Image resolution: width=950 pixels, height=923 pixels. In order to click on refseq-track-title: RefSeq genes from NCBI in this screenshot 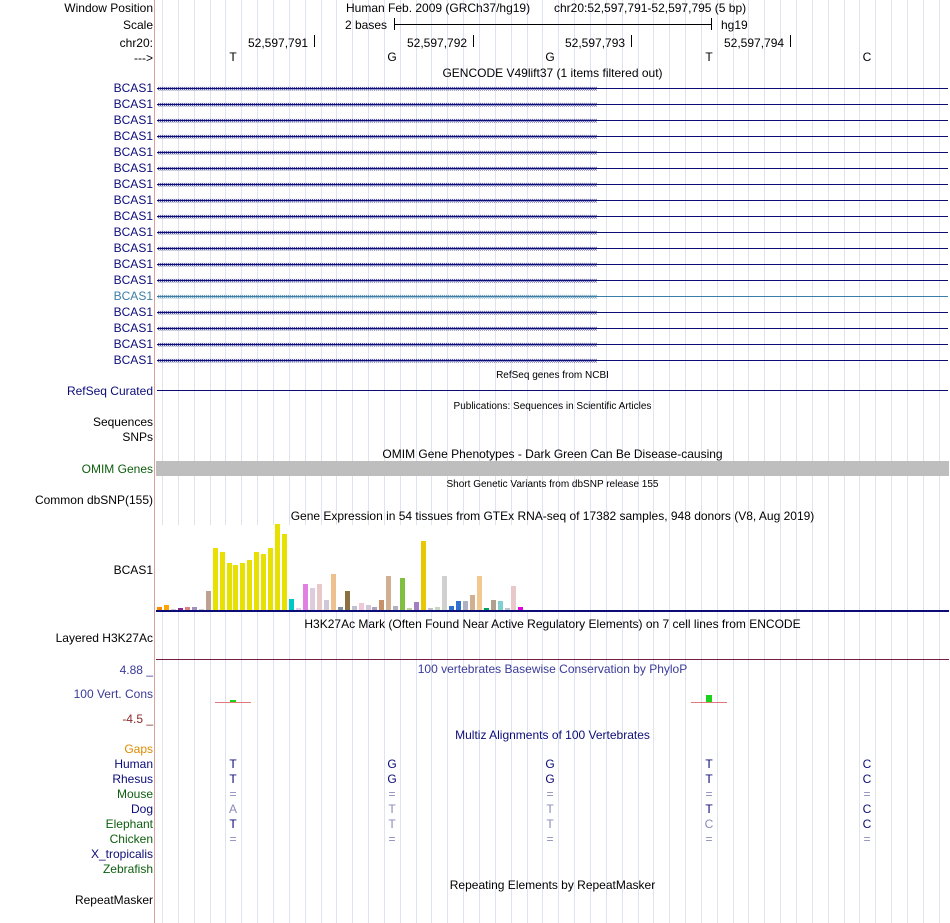, I will do `click(552, 375)`.